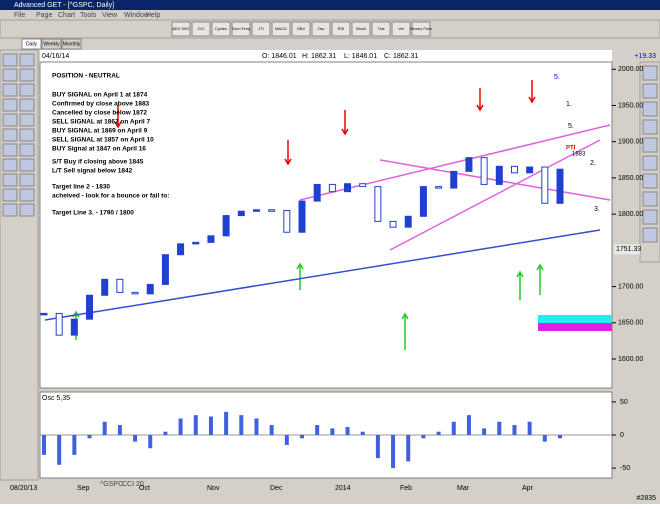  What do you see at coordinates (597, 209) in the screenshot?
I see `wave-label: 3.` at bounding box center [597, 209].